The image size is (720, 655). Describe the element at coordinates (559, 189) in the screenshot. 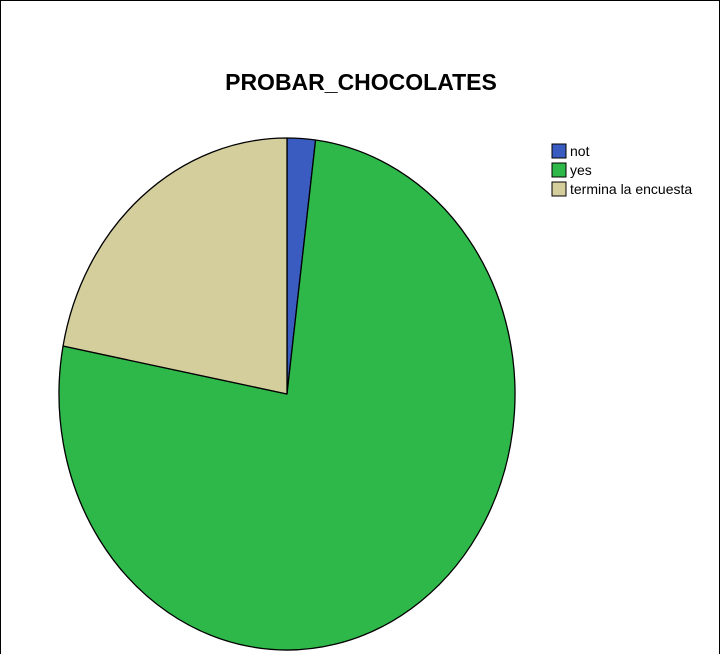

I see `legend-swatch-termina-la-encuesta` at that location.